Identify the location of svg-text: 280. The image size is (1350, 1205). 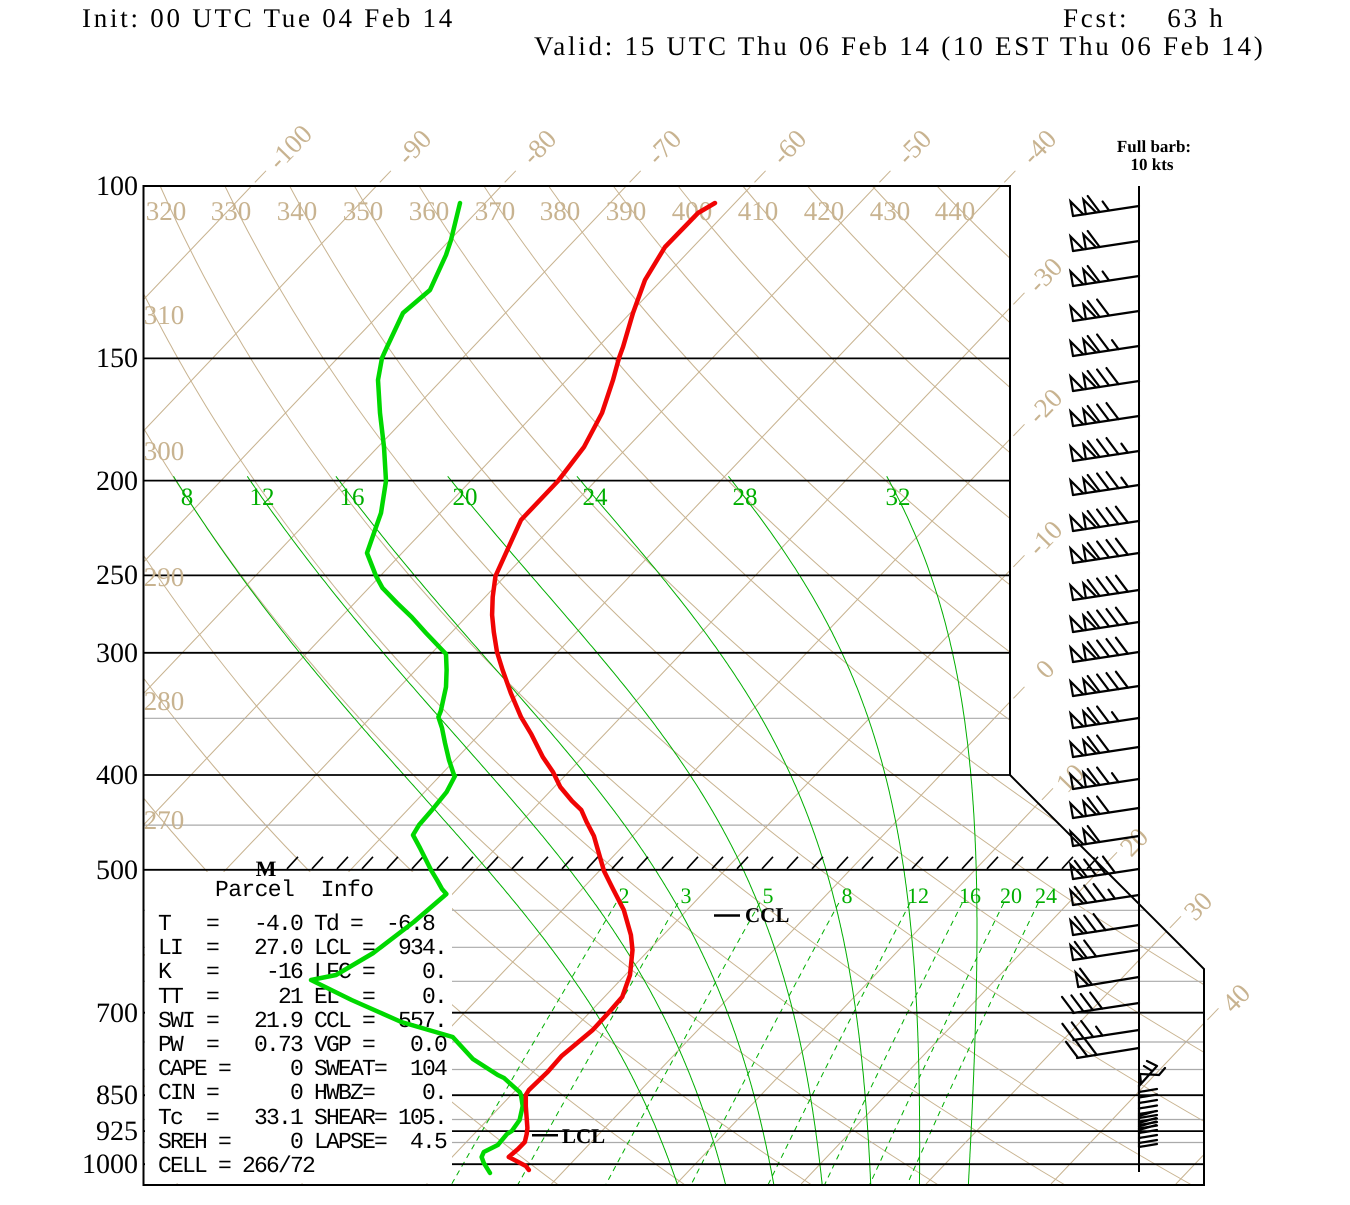
(164, 701).